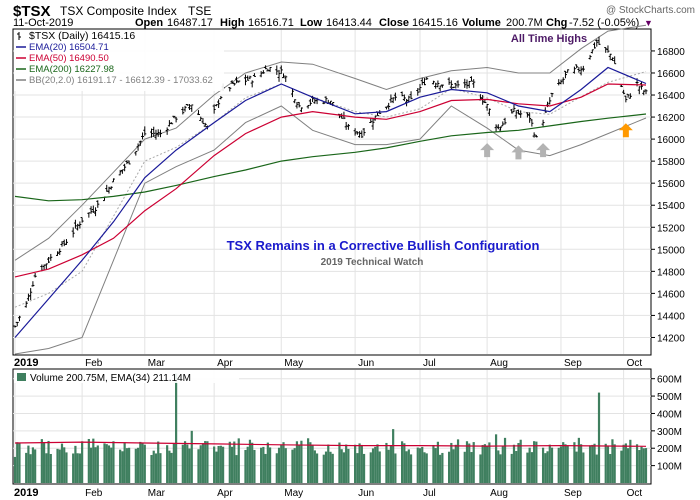 The width and height of the screenshot is (700, 500). Describe the element at coordinates (604, 23) in the screenshot. I see `chg-value: -7.52 (-0.05%)` at that location.